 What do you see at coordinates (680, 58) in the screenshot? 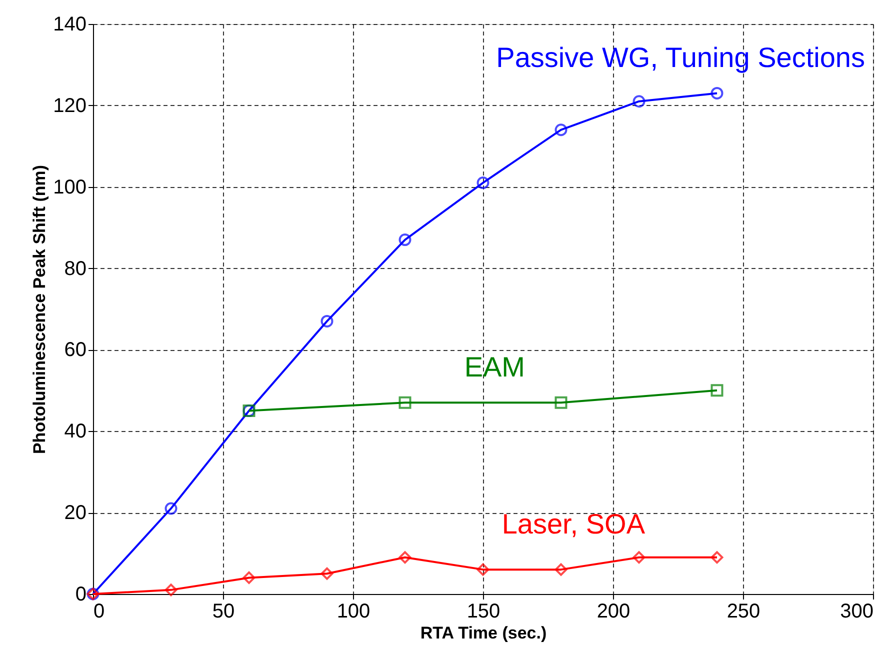
I see `series-label: Passive WG, Tuning Sections` at bounding box center [680, 58].